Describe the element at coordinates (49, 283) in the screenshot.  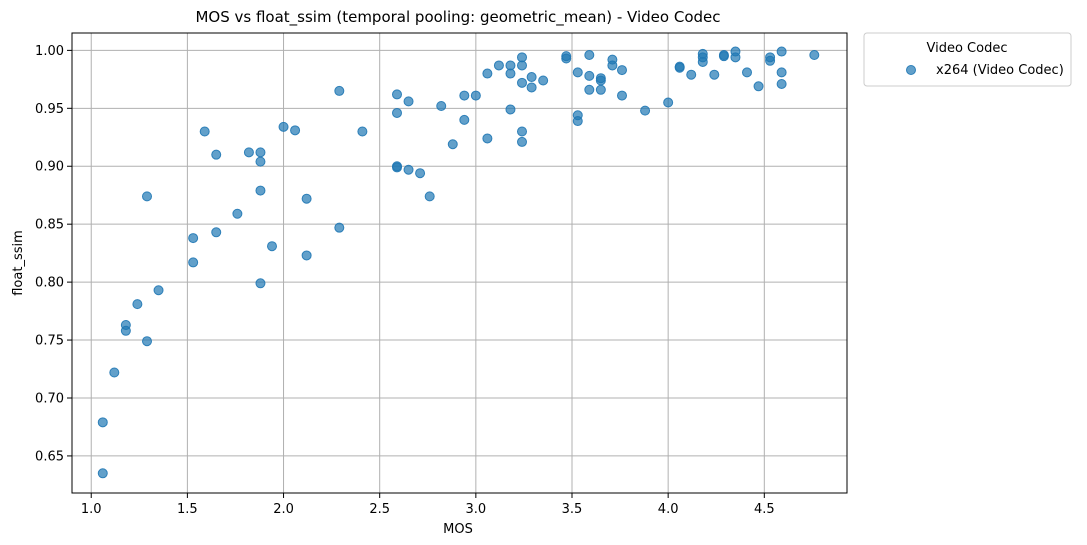
I see `y-tick-label: 0.80` at that location.